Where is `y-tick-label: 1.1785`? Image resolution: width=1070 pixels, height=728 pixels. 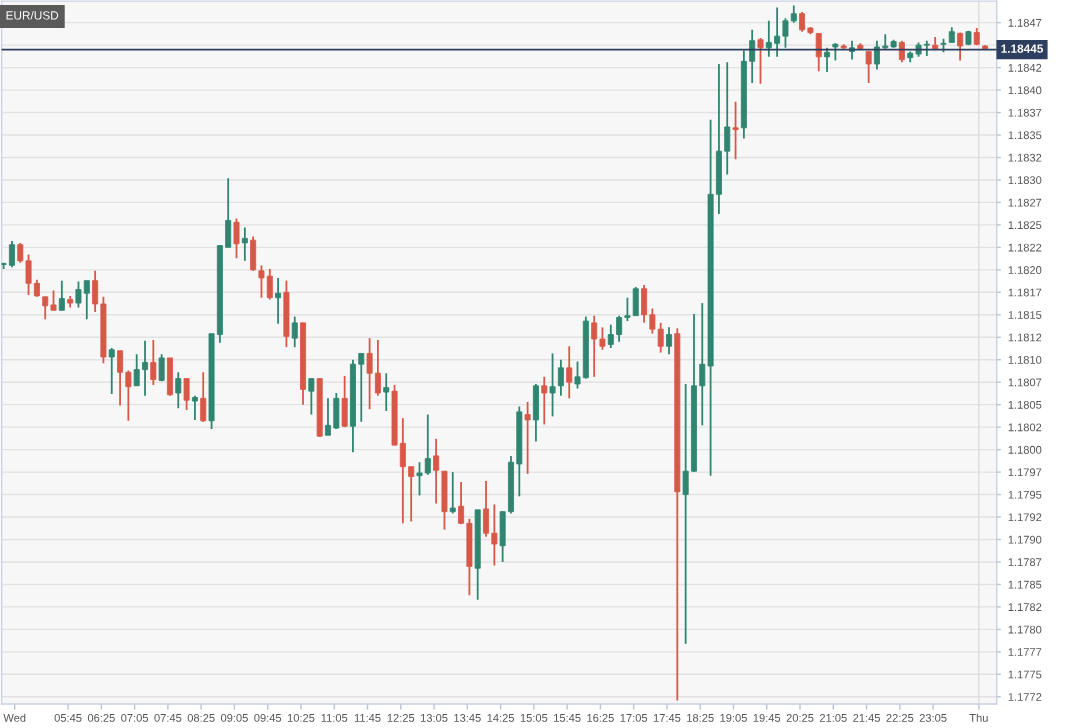 y-tick-label: 1.1785 is located at coordinates (1025, 584).